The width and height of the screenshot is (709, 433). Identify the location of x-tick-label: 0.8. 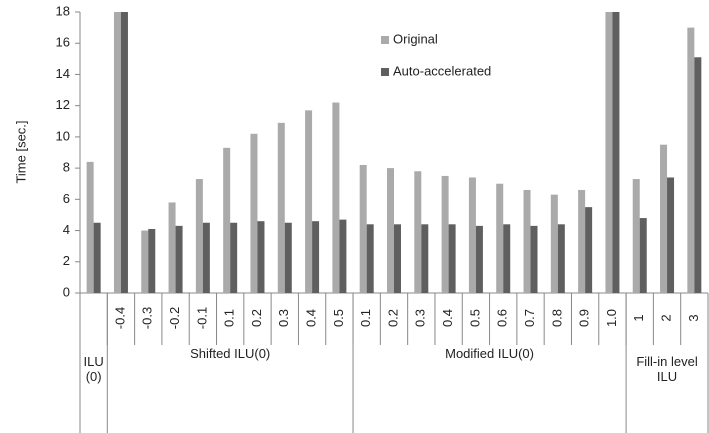
(556, 318).